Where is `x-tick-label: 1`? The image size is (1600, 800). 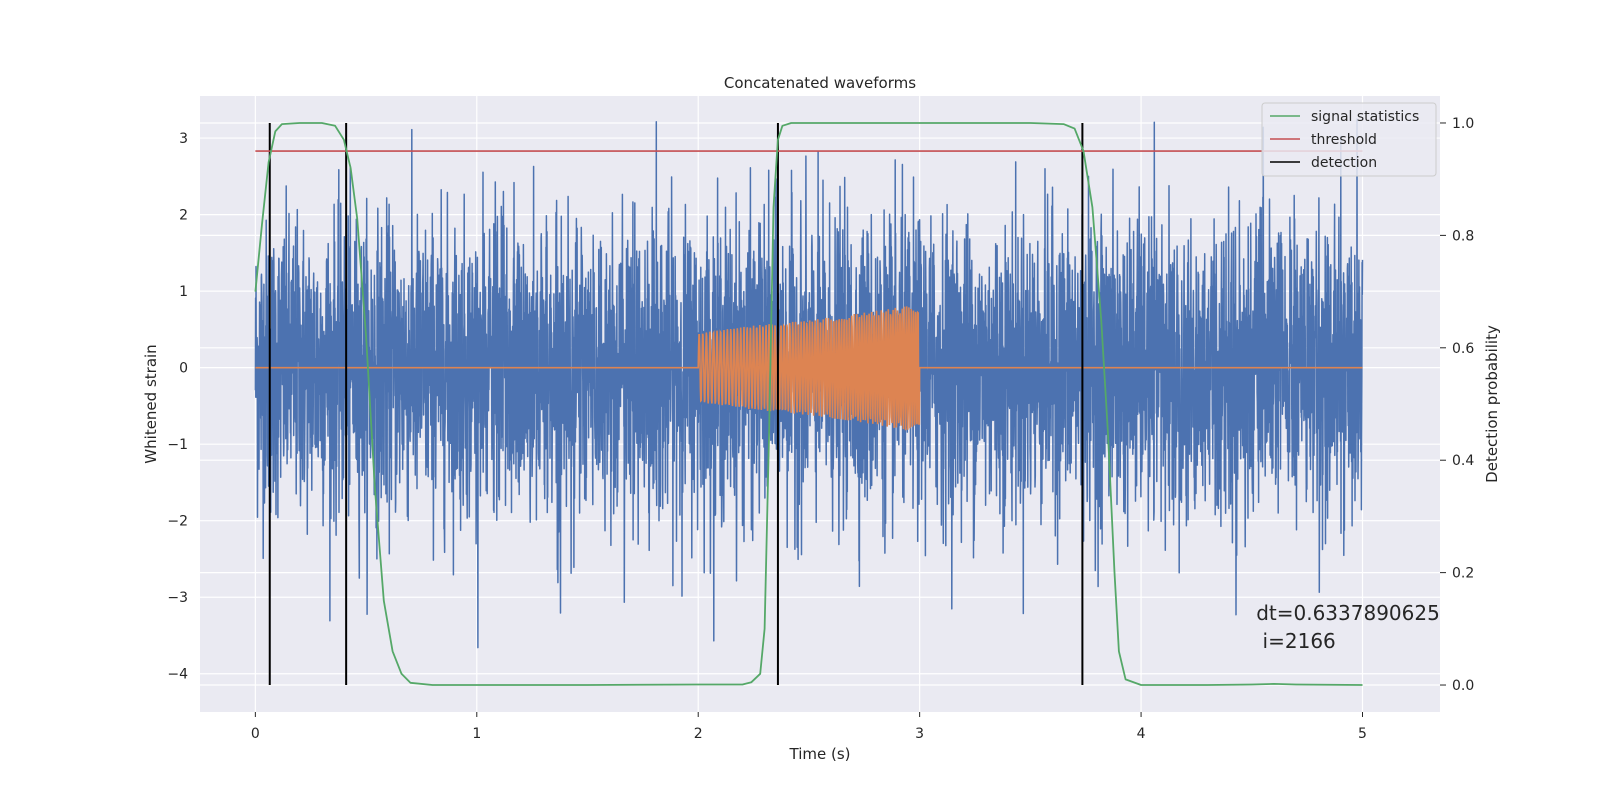
x-tick-label: 1 is located at coordinates (476, 734).